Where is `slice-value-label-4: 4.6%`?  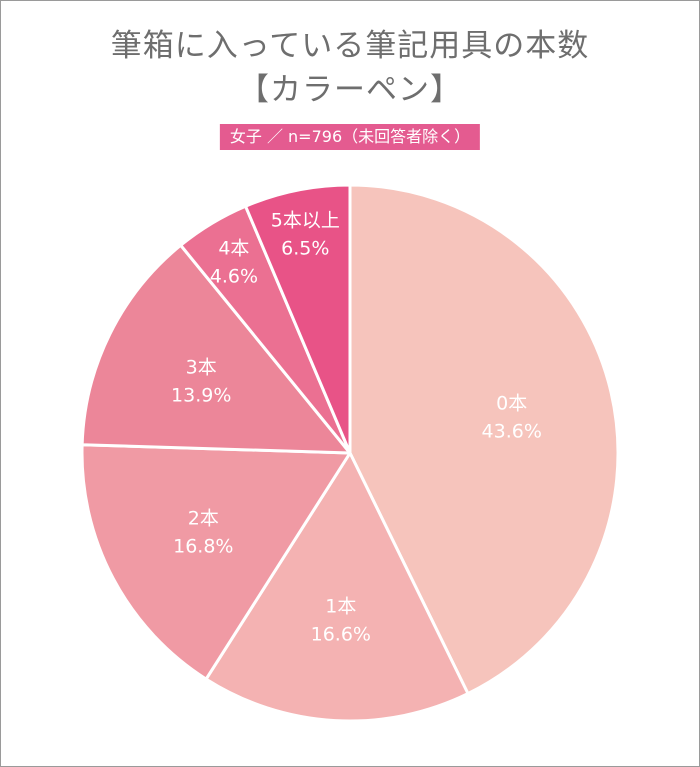 slice-value-label-4: 4.6% is located at coordinates (234, 276).